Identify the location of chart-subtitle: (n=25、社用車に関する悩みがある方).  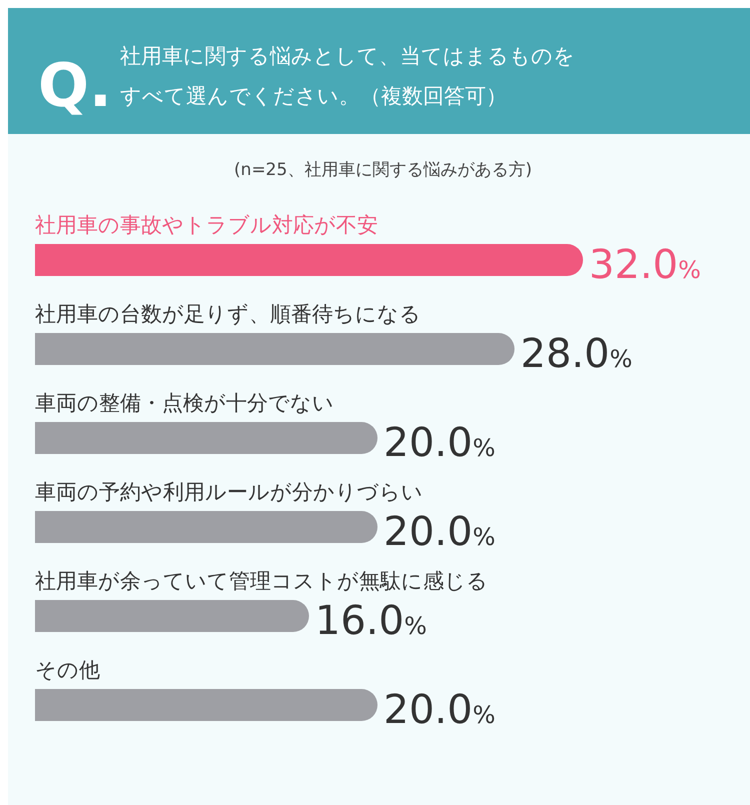
(383, 170).